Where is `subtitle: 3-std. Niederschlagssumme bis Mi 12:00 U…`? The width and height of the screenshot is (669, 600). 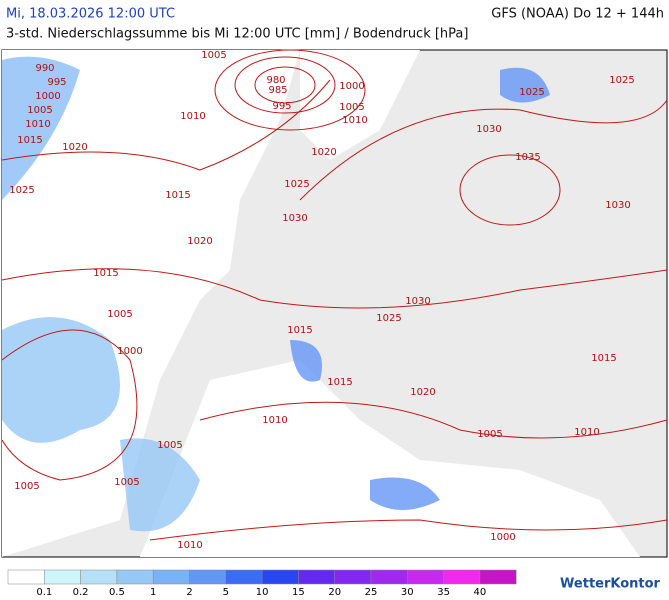 subtitle: 3-std. Niederschlagssumme bis Mi 12:00 U… is located at coordinates (237, 34).